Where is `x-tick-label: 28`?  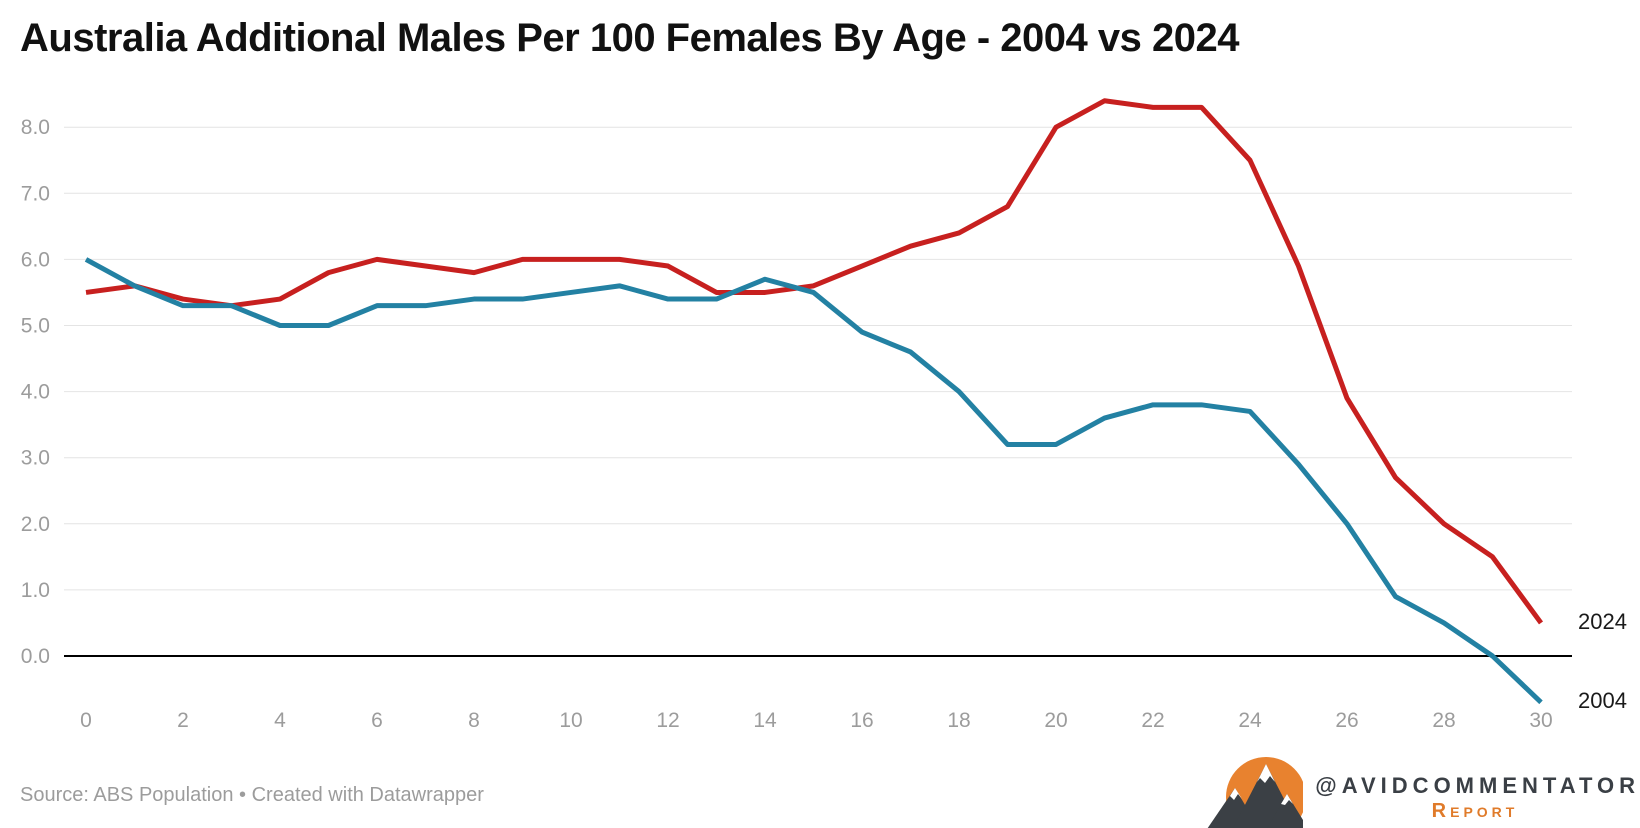
x-tick-label: 28 is located at coordinates (1443, 720).